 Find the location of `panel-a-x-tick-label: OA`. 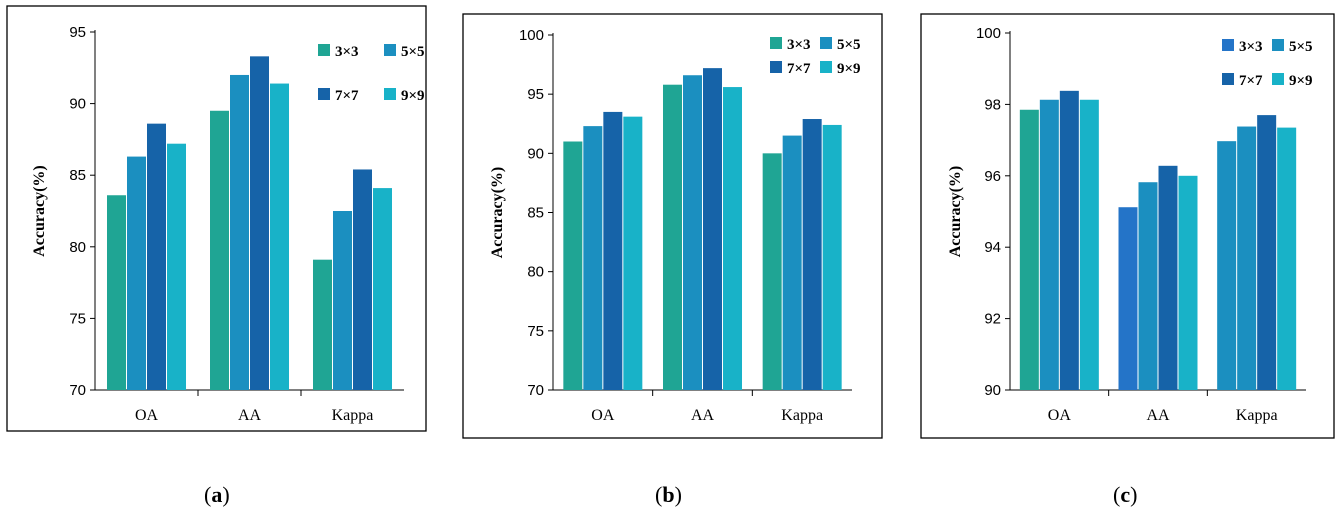

panel-a-x-tick-label: OA is located at coordinates (147, 415).